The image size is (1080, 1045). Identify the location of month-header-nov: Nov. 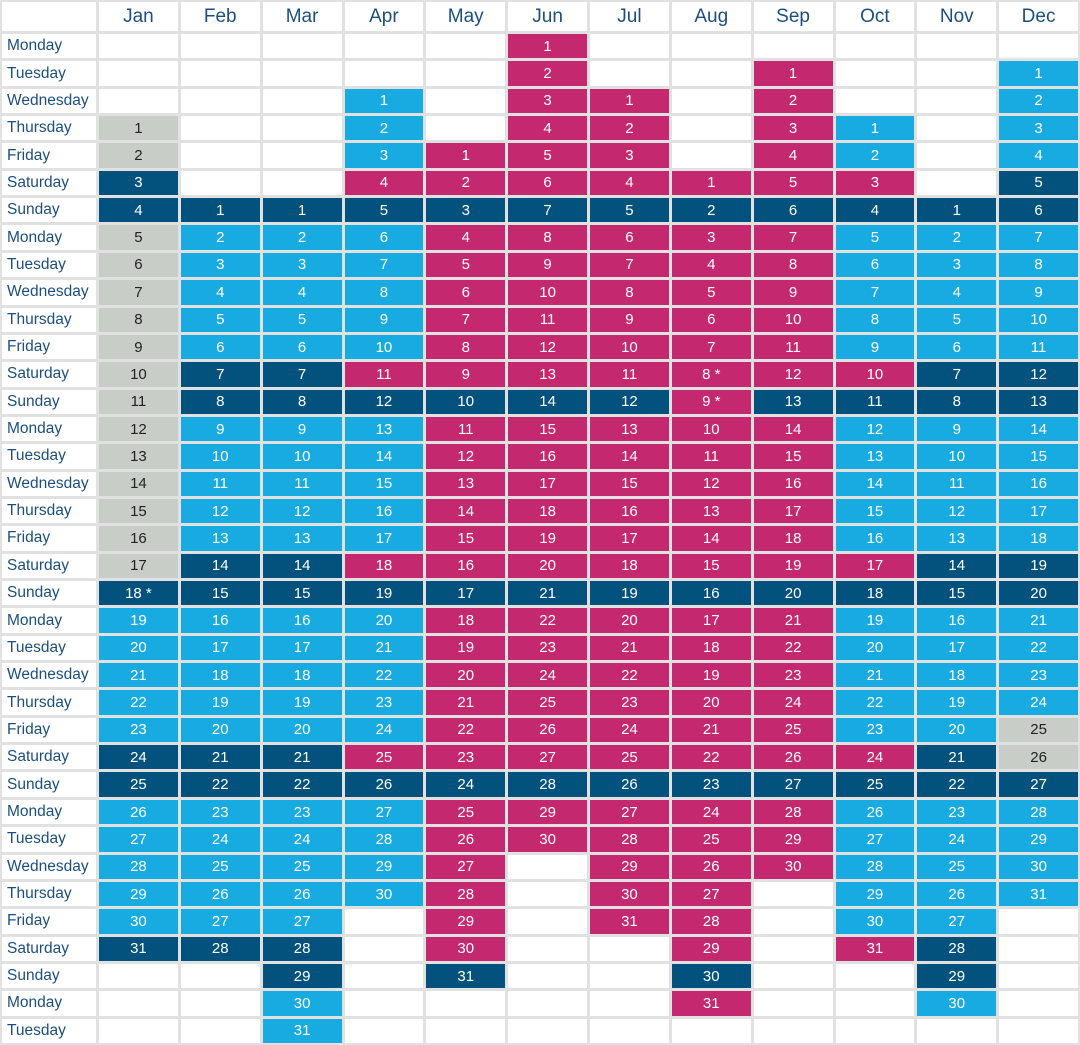
(957, 16).